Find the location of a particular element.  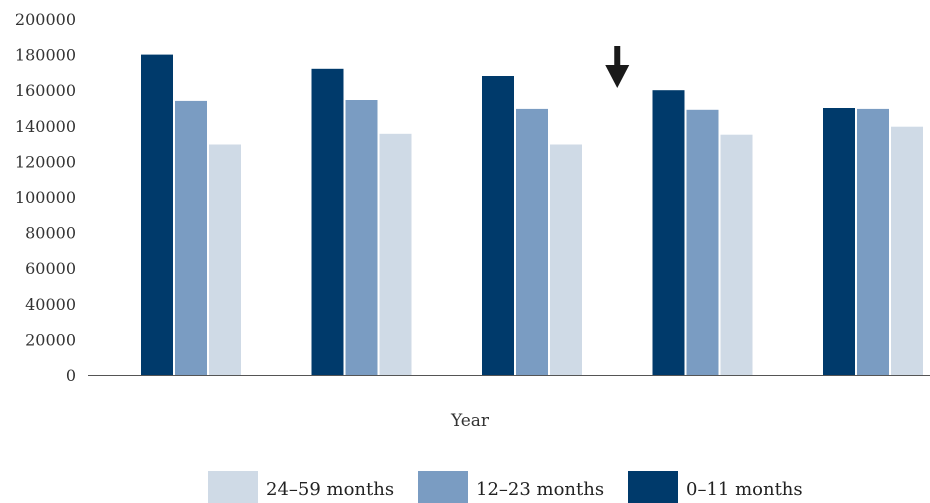

legend-label: 0–11 months is located at coordinates (744, 489).